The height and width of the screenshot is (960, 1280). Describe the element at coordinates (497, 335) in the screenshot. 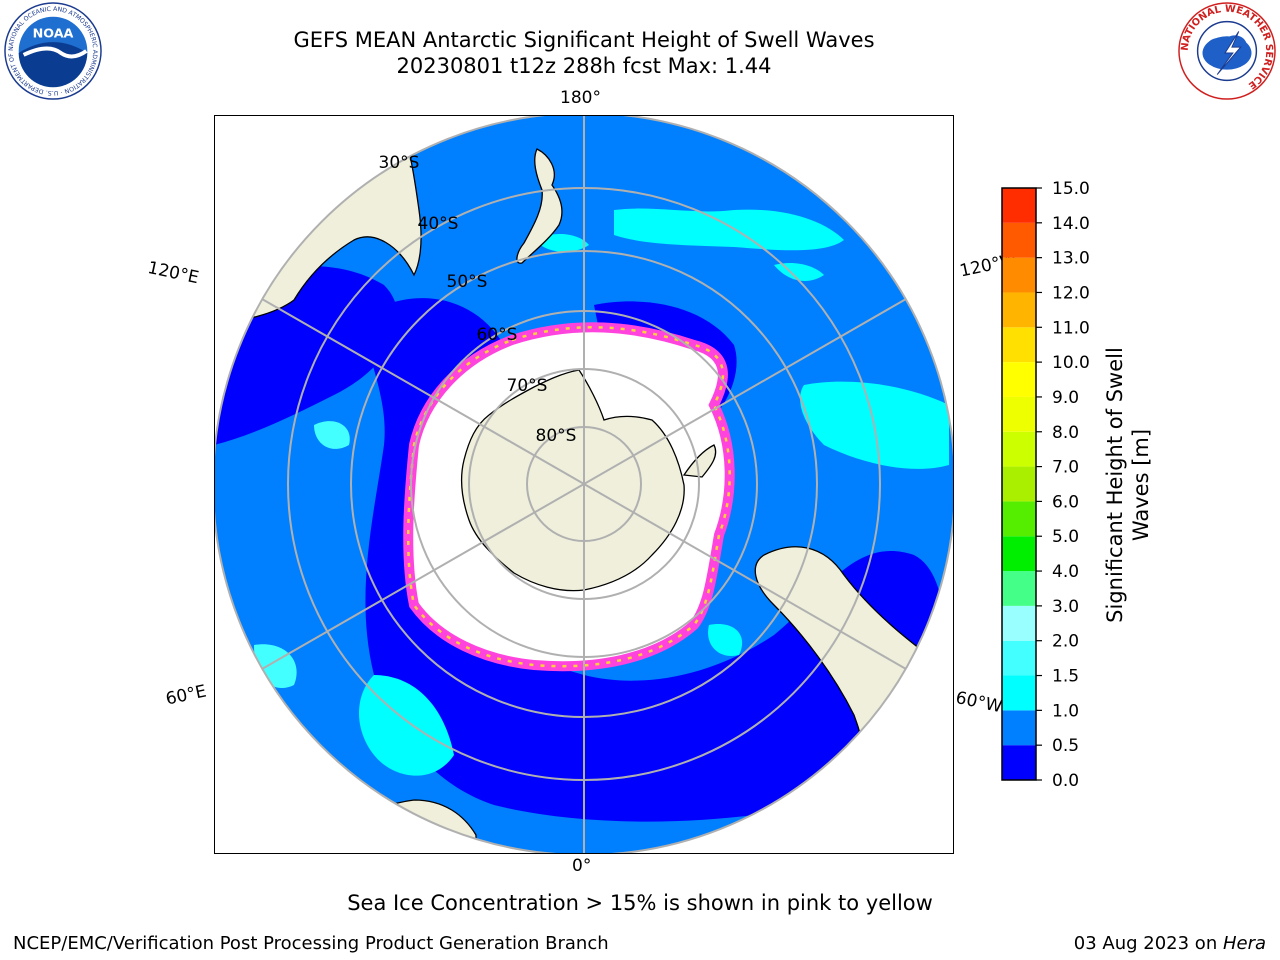

I see `lat-label-60s: 60°S` at that location.